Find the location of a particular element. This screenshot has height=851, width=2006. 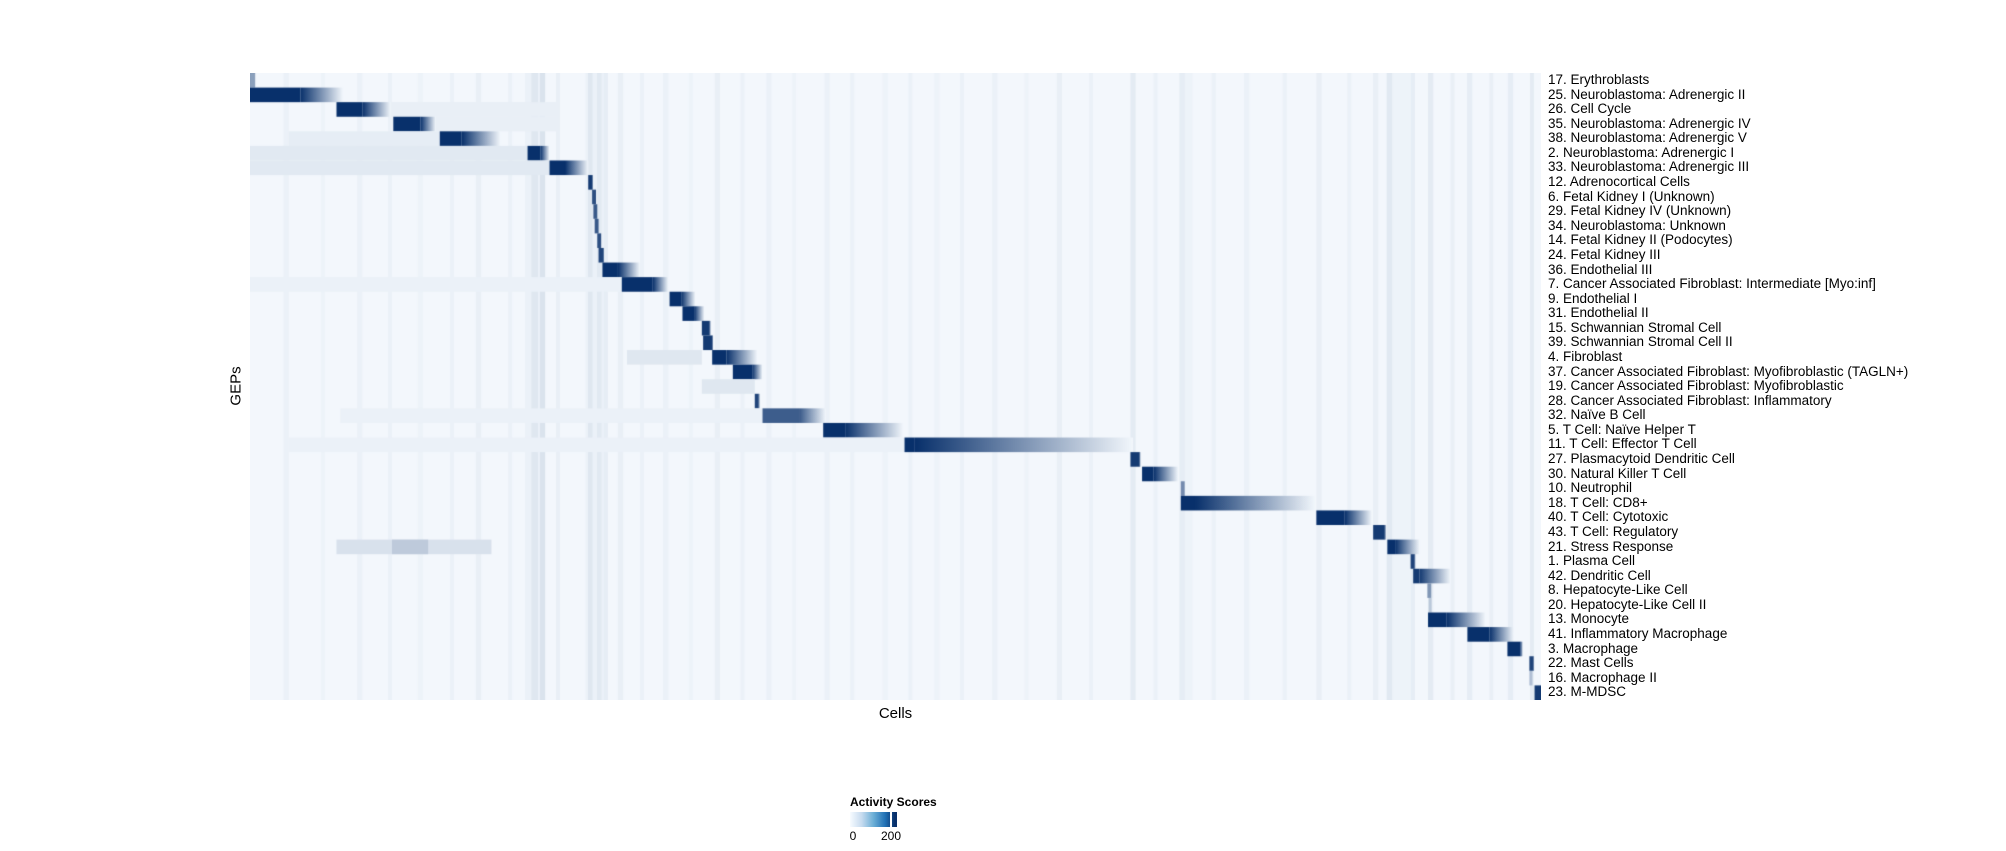

x-axis-label: Cells is located at coordinates (895, 713).